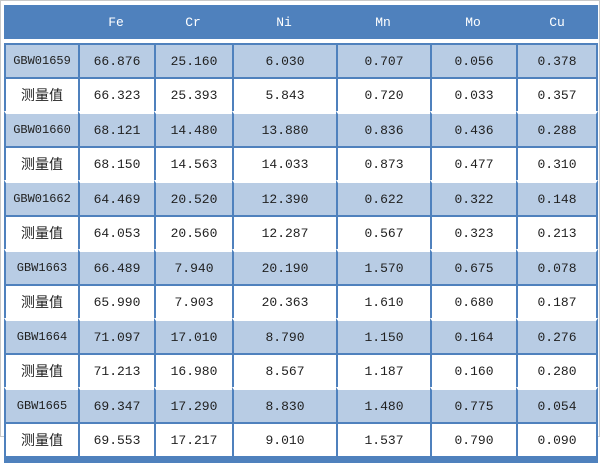 The width and height of the screenshot is (600, 463). I want to click on header-cell-mn: Mn, so click(383, 24).